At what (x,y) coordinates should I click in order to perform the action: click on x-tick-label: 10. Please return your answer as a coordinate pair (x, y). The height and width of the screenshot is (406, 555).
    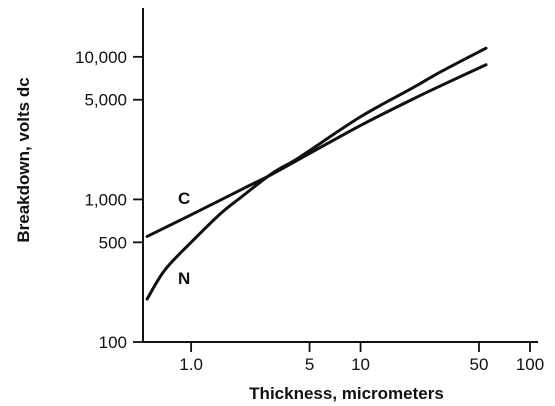
    Looking at the image, I should click on (360, 364).